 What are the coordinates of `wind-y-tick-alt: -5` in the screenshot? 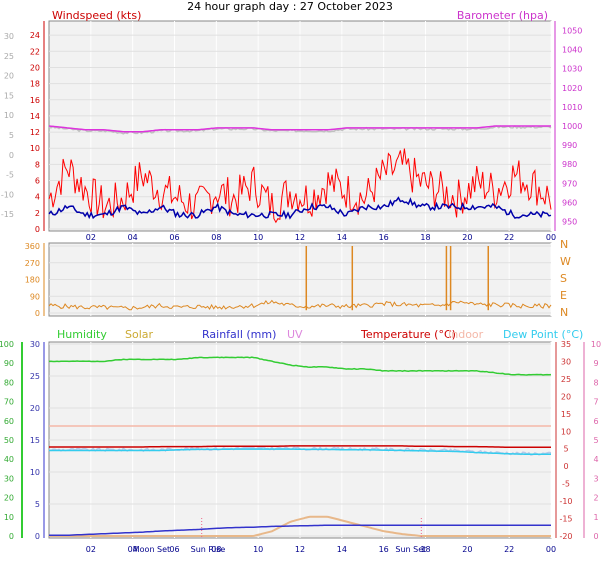 It's located at (10, 175).